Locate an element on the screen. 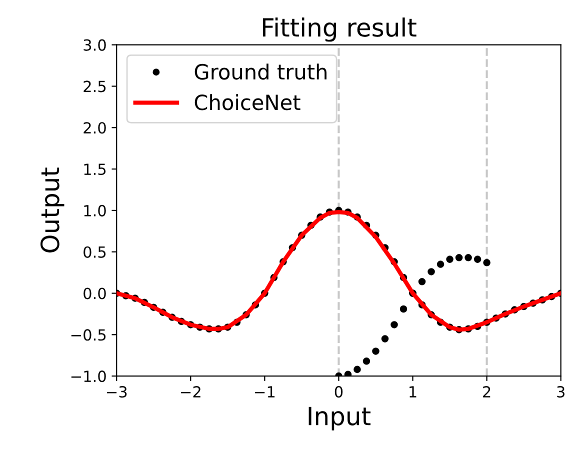 This screenshot has height=462, width=583. x-tick-label: 1 is located at coordinates (413, 392).